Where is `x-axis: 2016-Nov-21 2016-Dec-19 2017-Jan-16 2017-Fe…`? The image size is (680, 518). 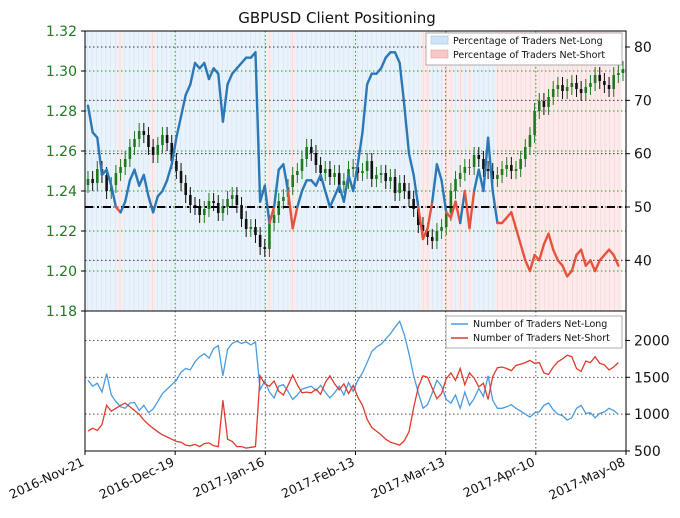
x-axis: 2016-Nov-21 2016-Dec-19 2017-Jan-16 2017-Fe… is located at coordinates (317, 477).